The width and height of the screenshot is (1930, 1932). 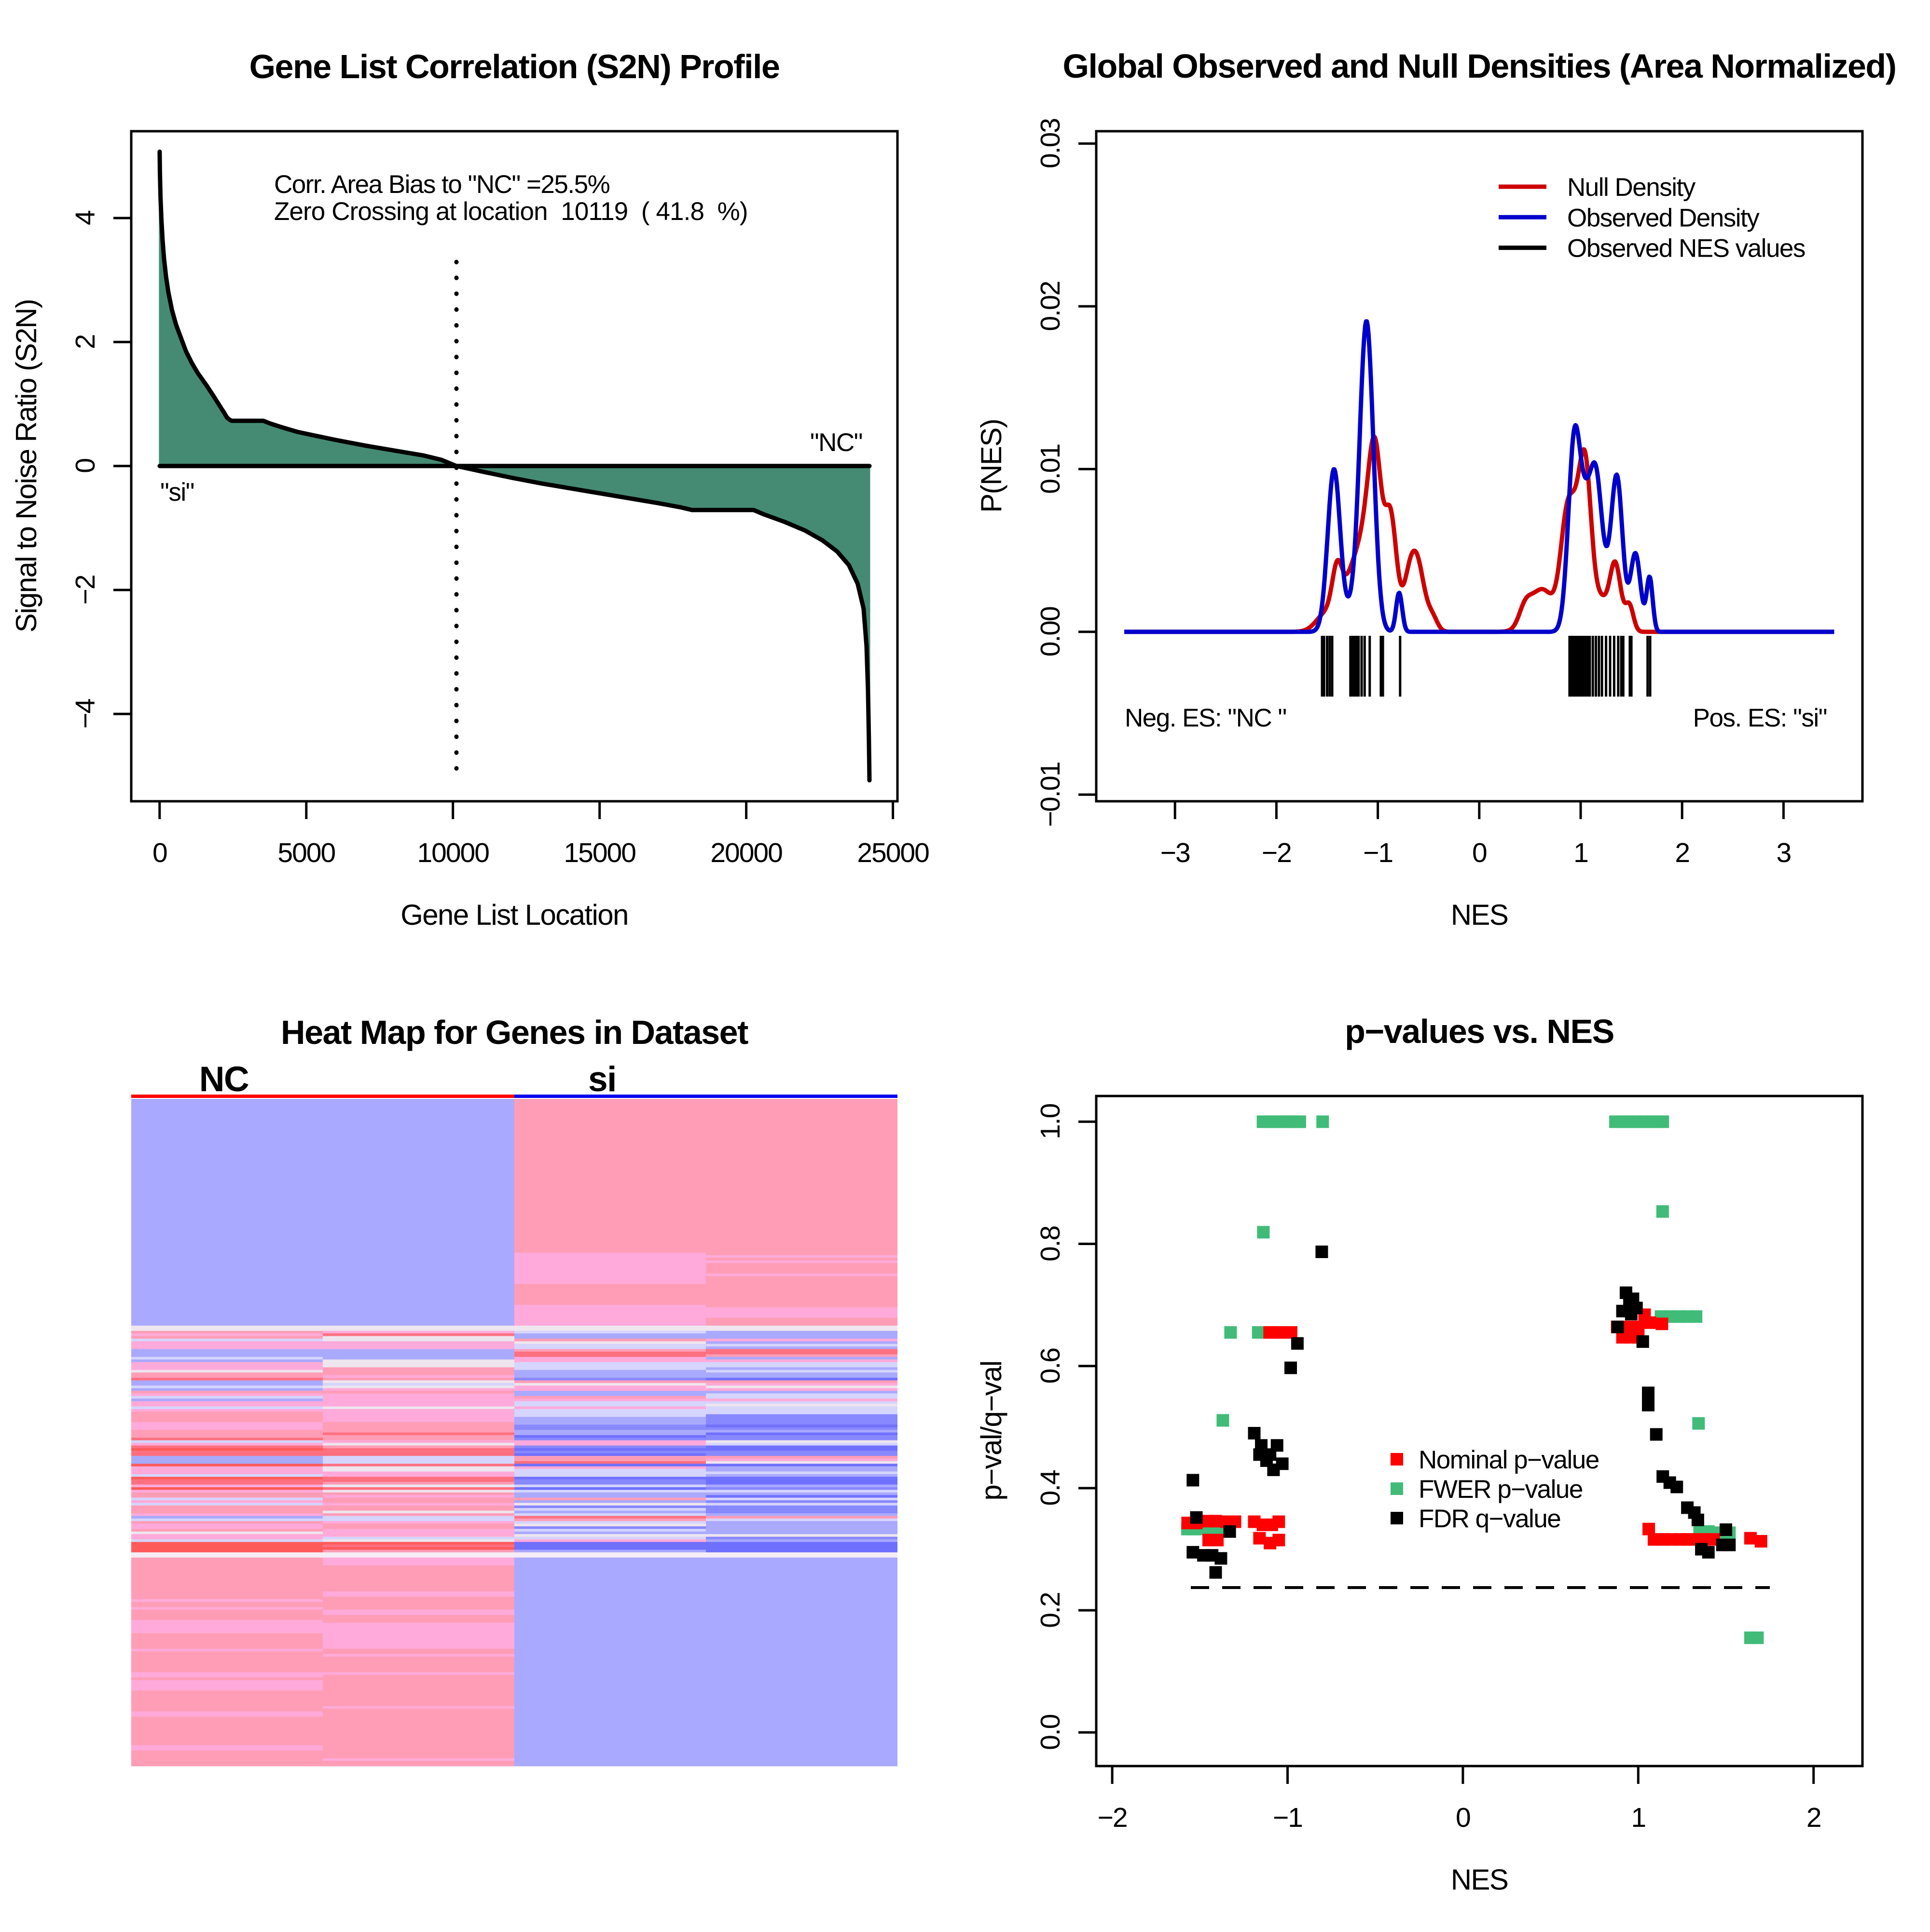 I want to click on svg-text: 10000, so click(x=453, y=853).